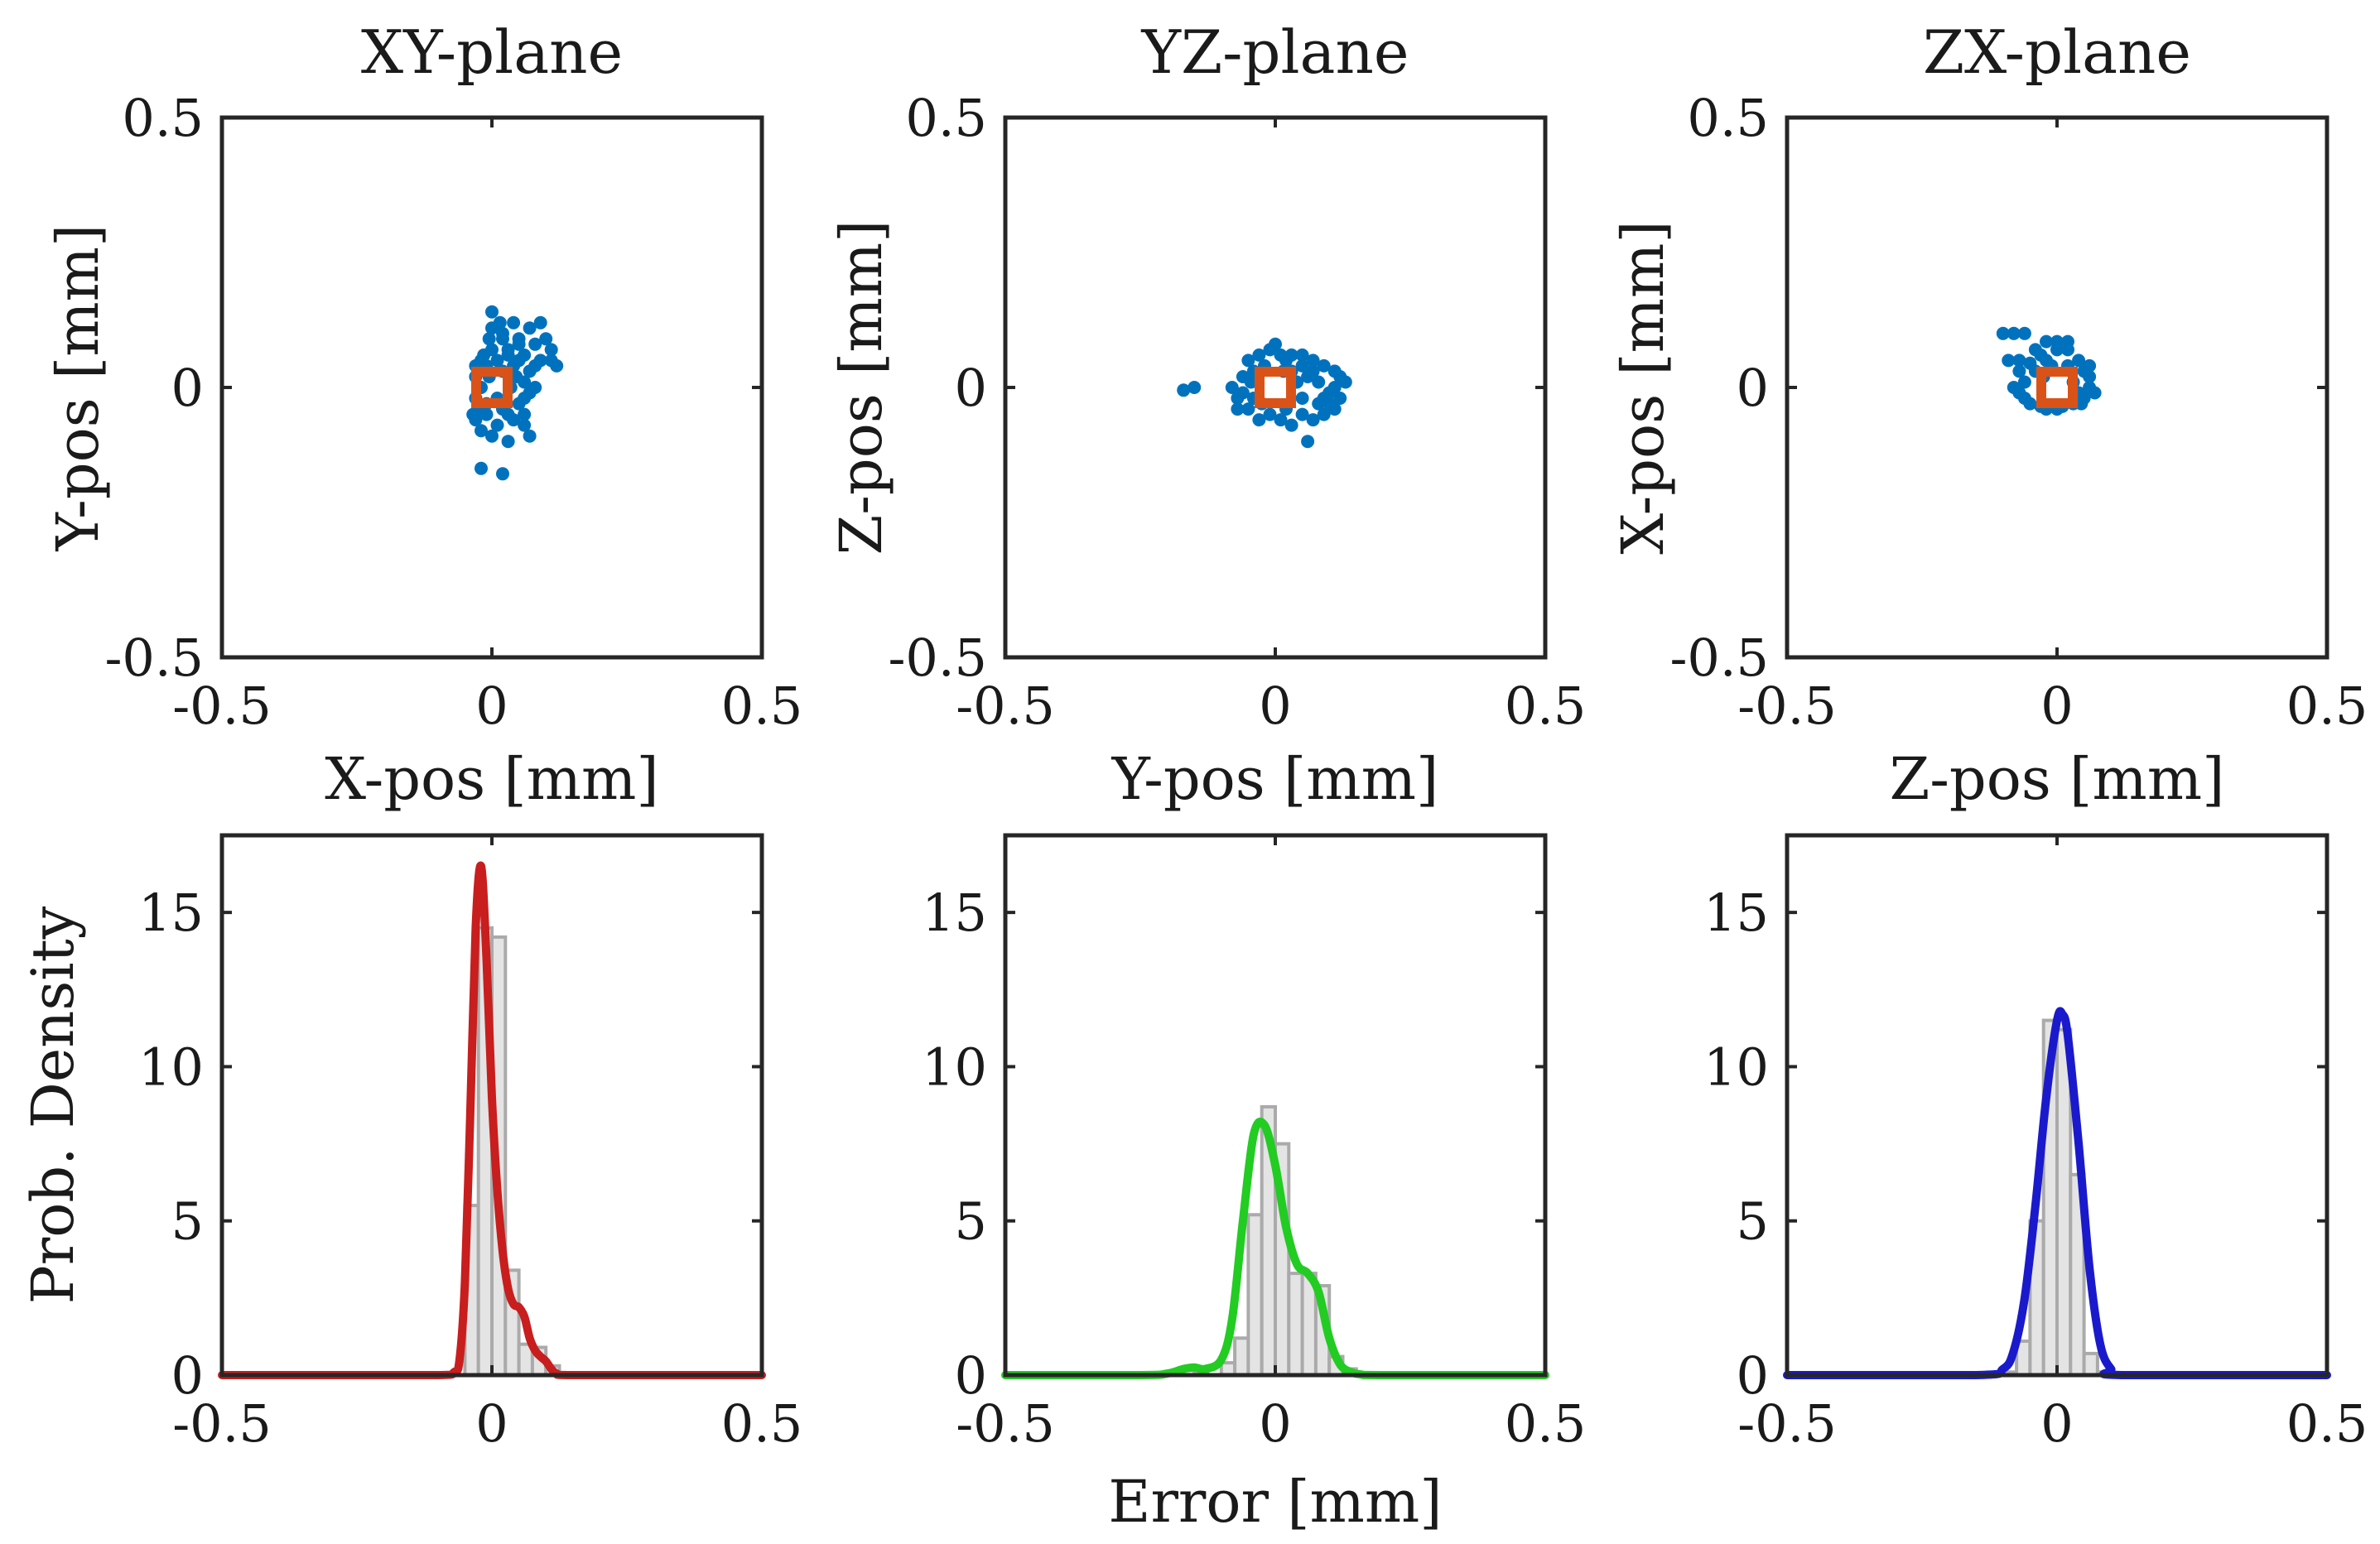 The height and width of the screenshot is (1544, 2380). Describe the element at coordinates (1275, 1502) in the screenshot. I see `x-axis-label: Error [mm]` at that location.